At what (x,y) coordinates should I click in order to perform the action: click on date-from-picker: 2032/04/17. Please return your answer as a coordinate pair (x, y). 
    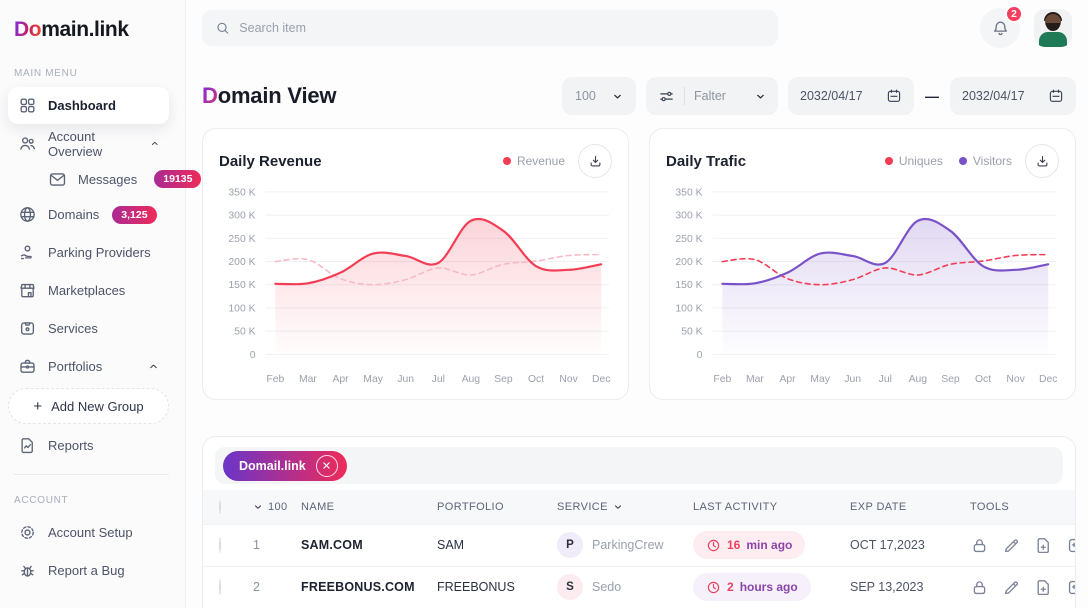
    Looking at the image, I should click on (851, 96).